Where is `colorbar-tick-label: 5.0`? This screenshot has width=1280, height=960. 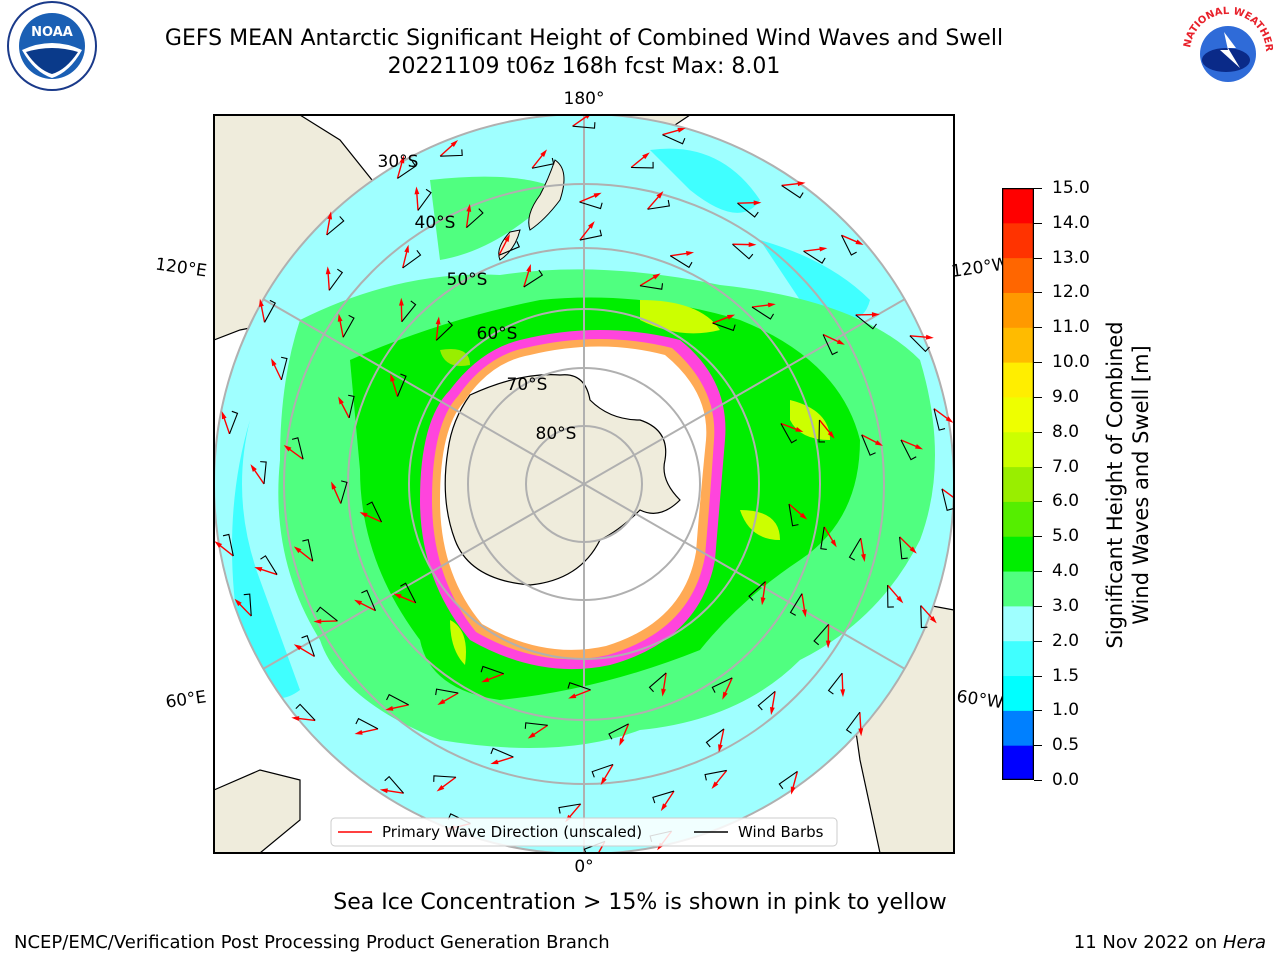 colorbar-tick-label: 5.0 is located at coordinates (1066, 536).